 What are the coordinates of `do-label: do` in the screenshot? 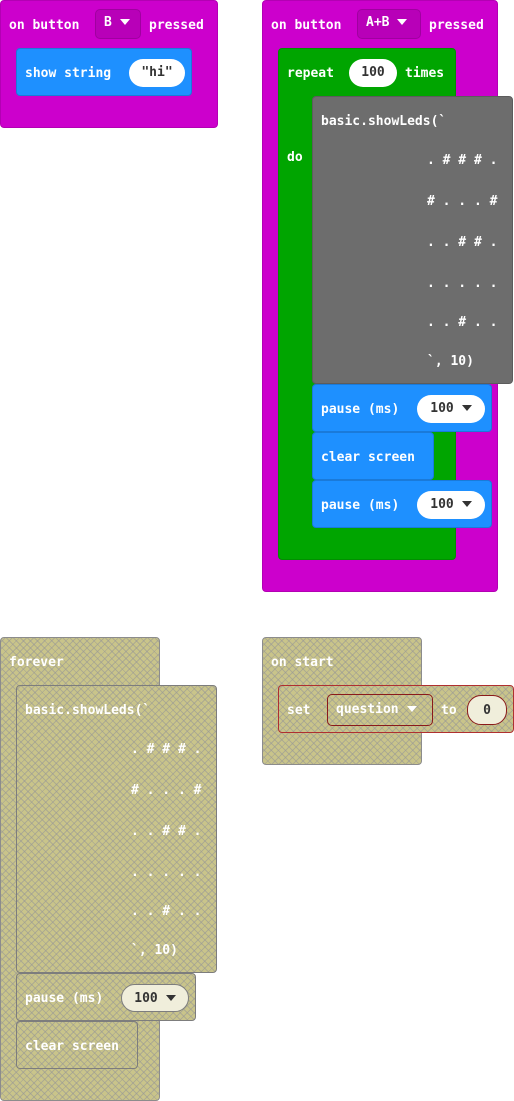 It's located at (295, 157).